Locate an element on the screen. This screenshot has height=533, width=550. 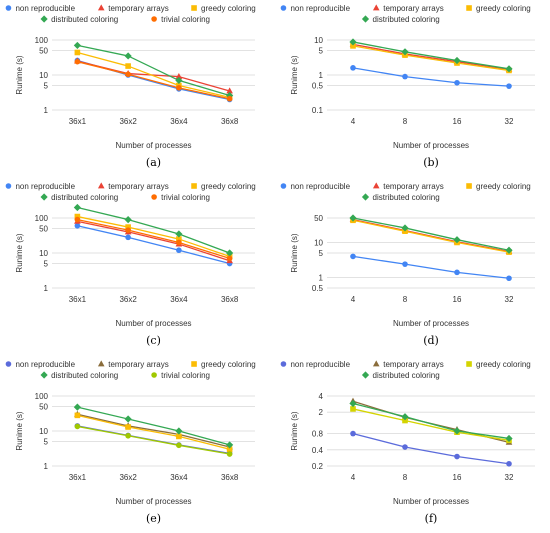
series-distributed-coloring is located at coordinates (431, 55).